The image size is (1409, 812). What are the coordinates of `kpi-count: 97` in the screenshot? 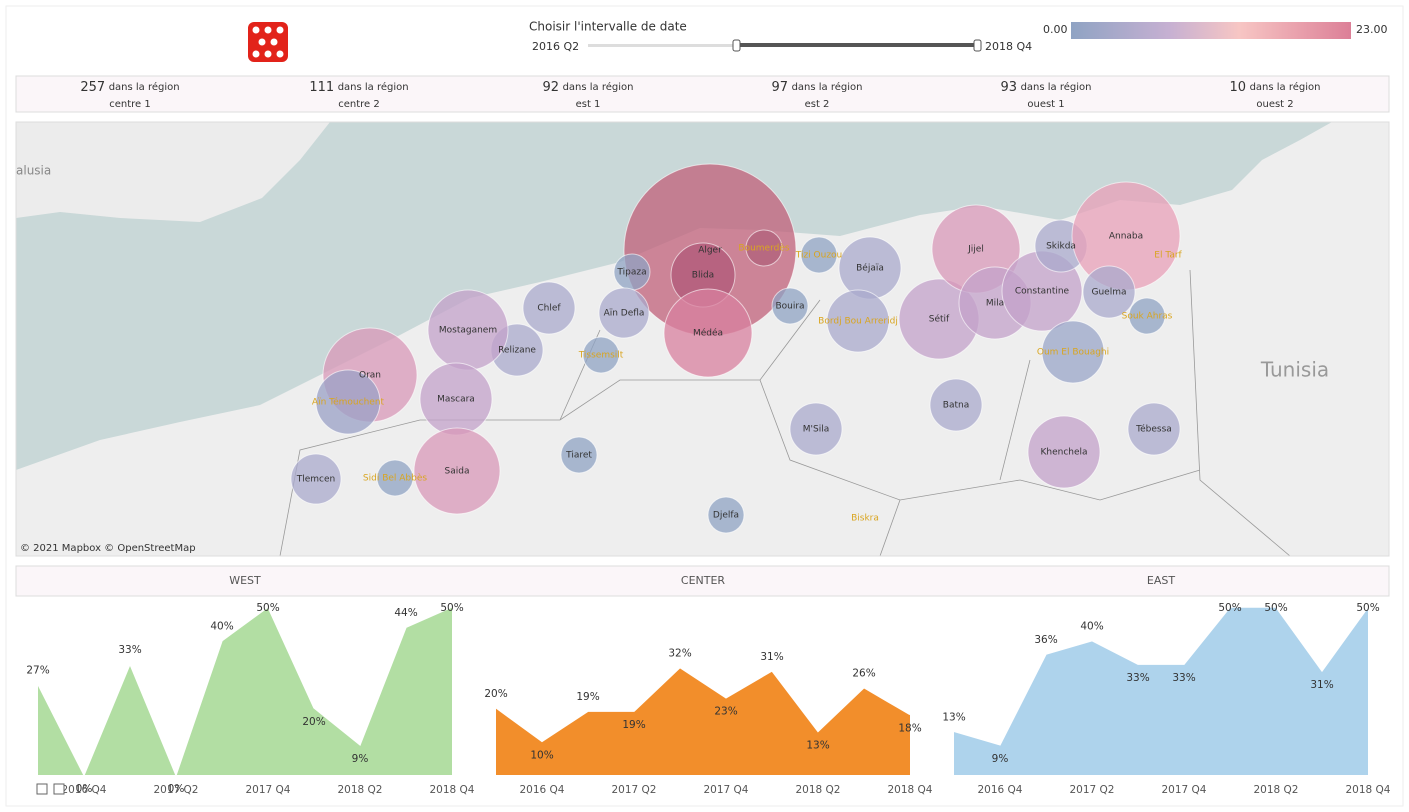 It's located at (780, 87).